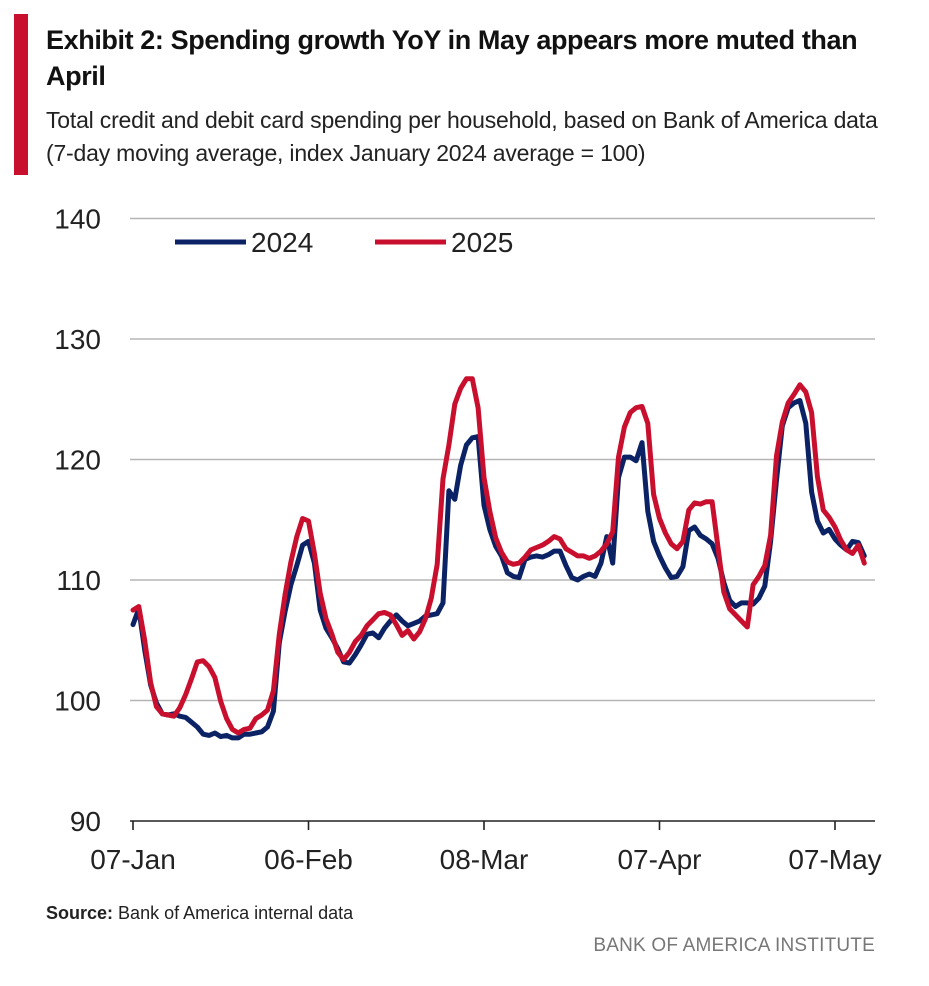  I want to click on x-tick-label-07-Apr: 07-Apr, so click(659, 859).